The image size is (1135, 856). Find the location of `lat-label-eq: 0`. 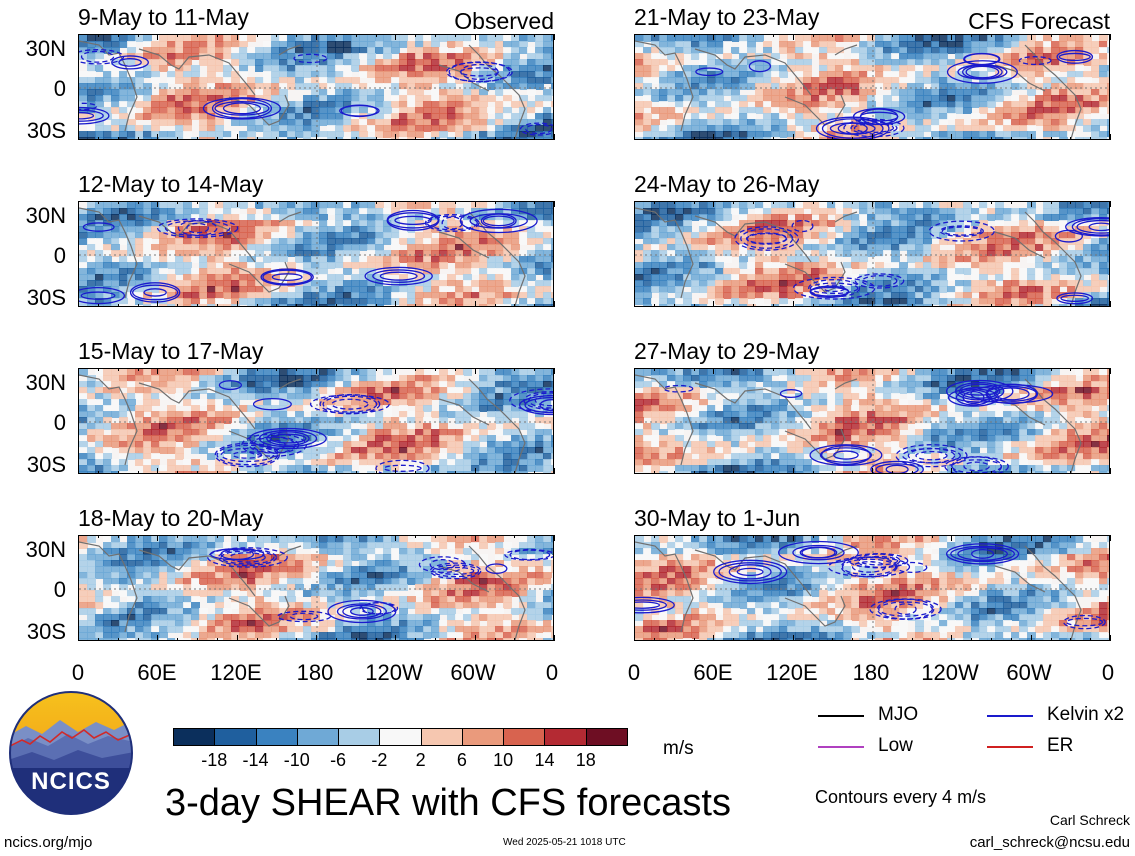

lat-label-eq: 0 is located at coordinates (59, 255).